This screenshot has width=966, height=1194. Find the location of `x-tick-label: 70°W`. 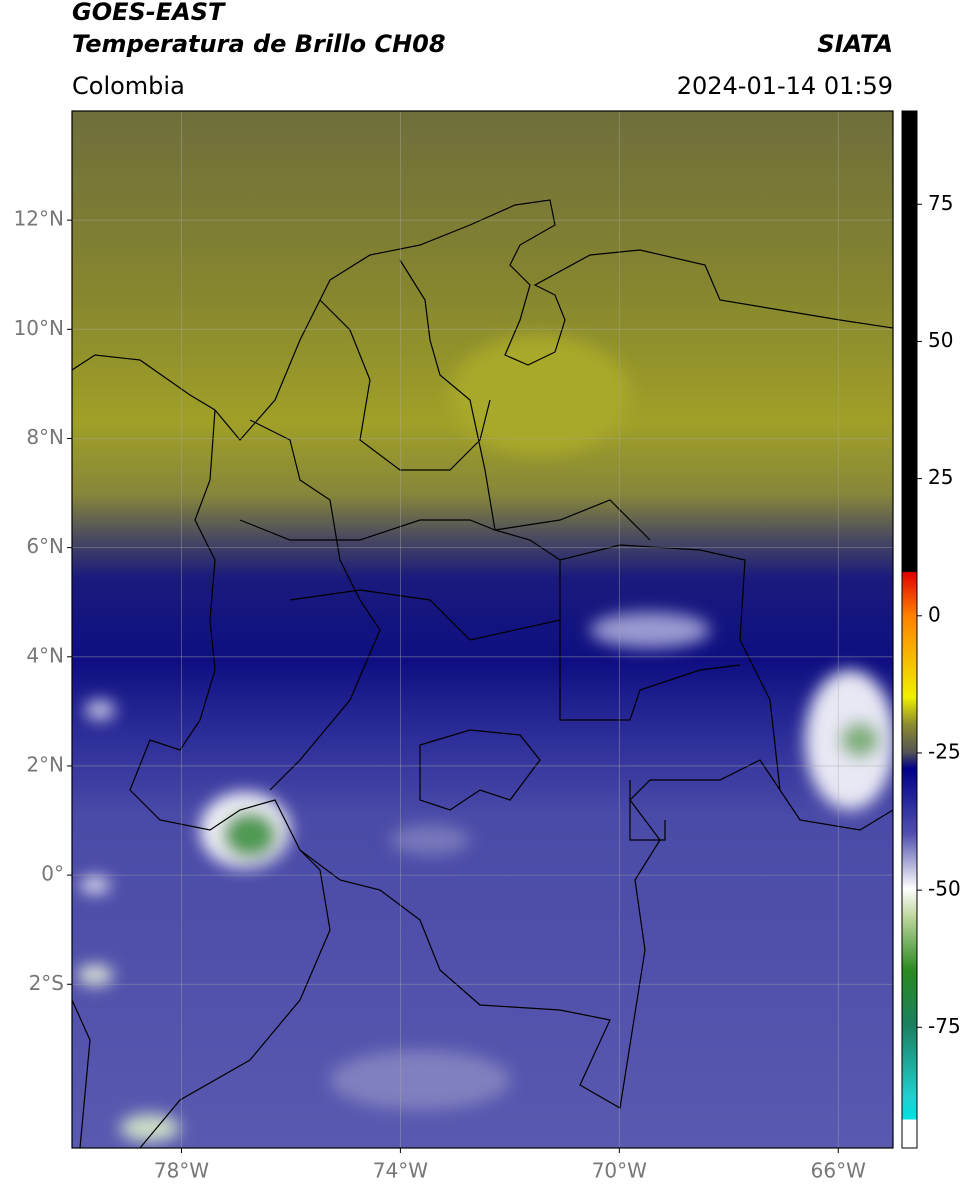

x-tick-label: 70°W is located at coordinates (619, 1171).